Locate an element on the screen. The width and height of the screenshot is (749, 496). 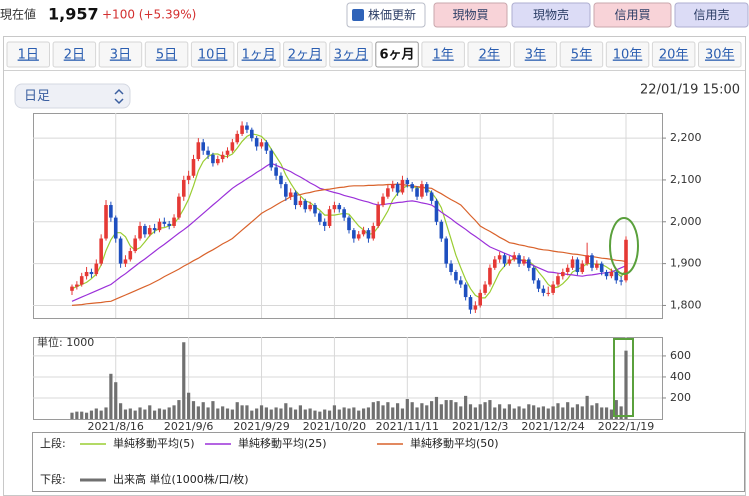
legend-label: 単純移動平均(25) is located at coordinates (282, 443).